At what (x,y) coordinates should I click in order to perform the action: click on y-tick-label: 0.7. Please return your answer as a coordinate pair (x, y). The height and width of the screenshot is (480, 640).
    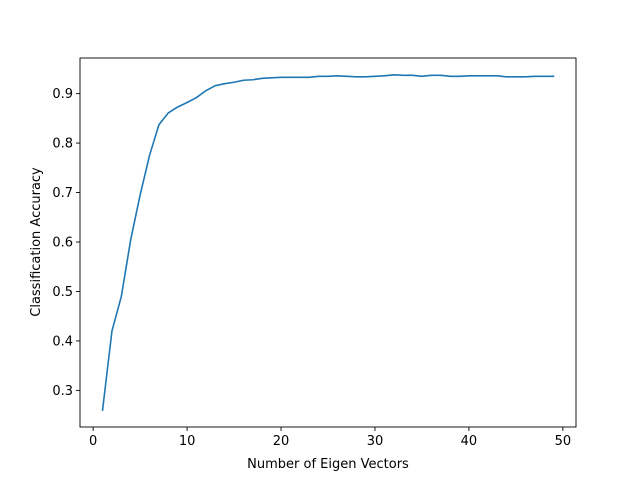
    Looking at the image, I should click on (62, 193).